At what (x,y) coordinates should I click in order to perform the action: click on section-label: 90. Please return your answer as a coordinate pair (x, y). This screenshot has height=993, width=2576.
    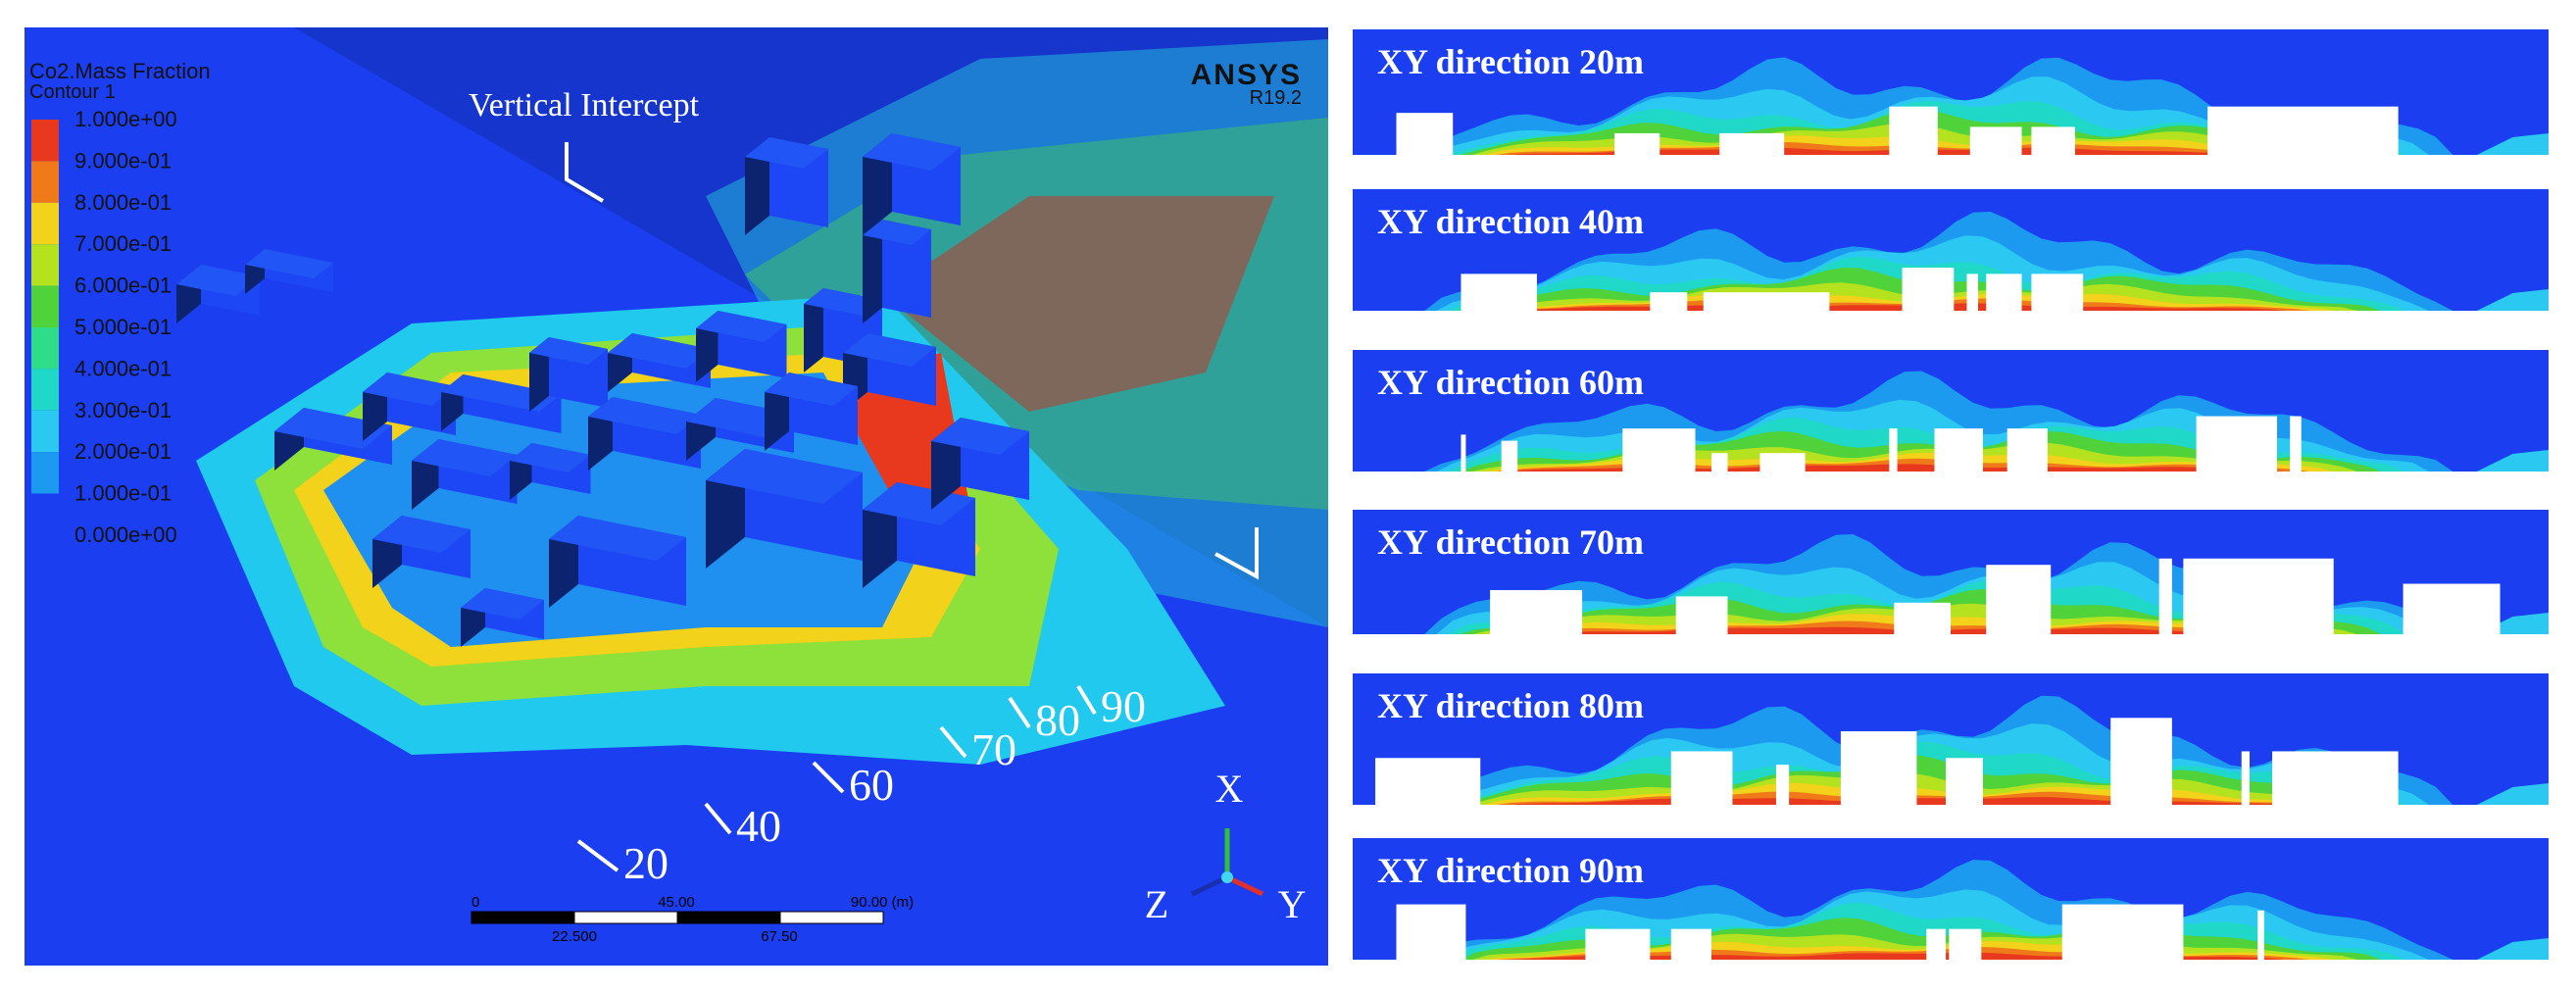
    Looking at the image, I should click on (1123, 706).